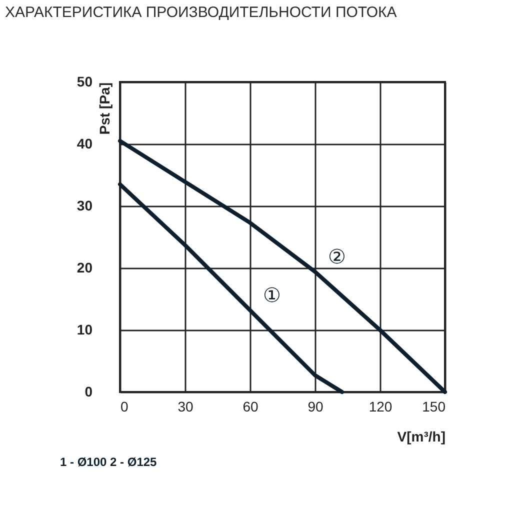 This screenshot has height=512, width=505. Describe the element at coordinates (124, 406) in the screenshot. I see `x-tick-label: 0` at that location.